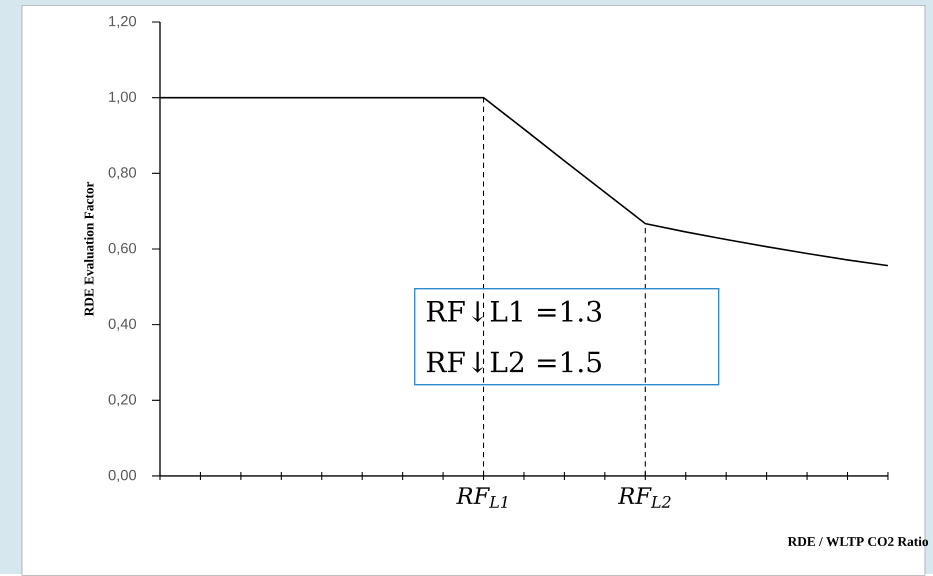 This screenshot has width=933, height=576. I want to click on y-tick-label: 0,80, so click(122, 174).